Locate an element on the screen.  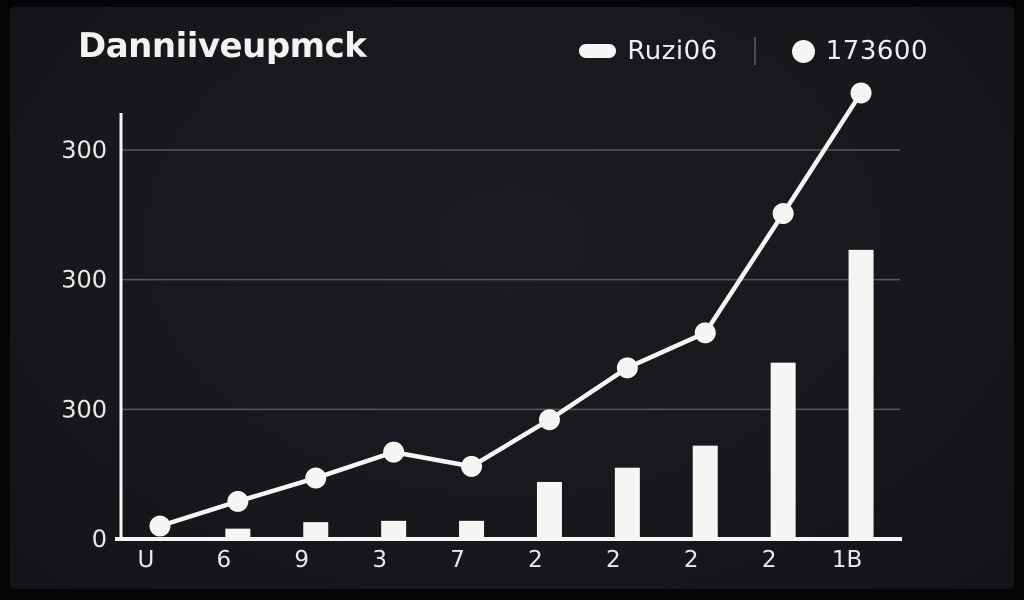
x-tick-label: 3 is located at coordinates (379, 560).